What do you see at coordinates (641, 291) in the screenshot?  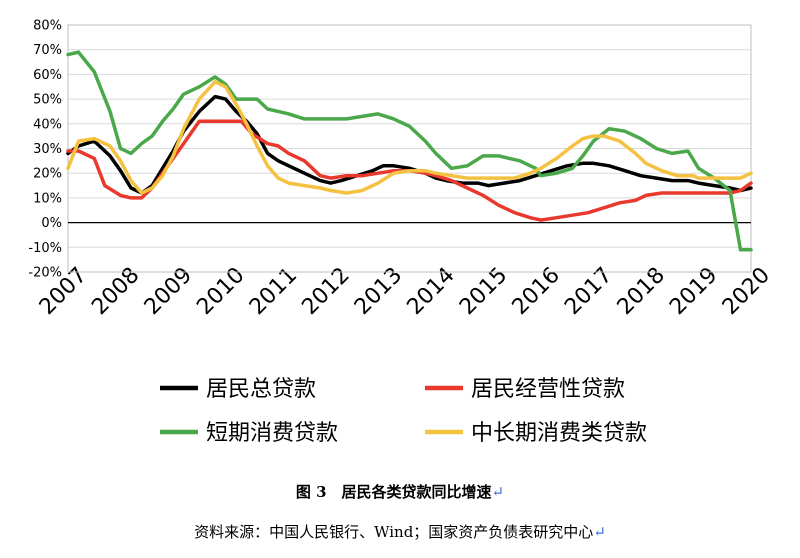 I see `x-tick-label: 2018` at bounding box center [641, 291].